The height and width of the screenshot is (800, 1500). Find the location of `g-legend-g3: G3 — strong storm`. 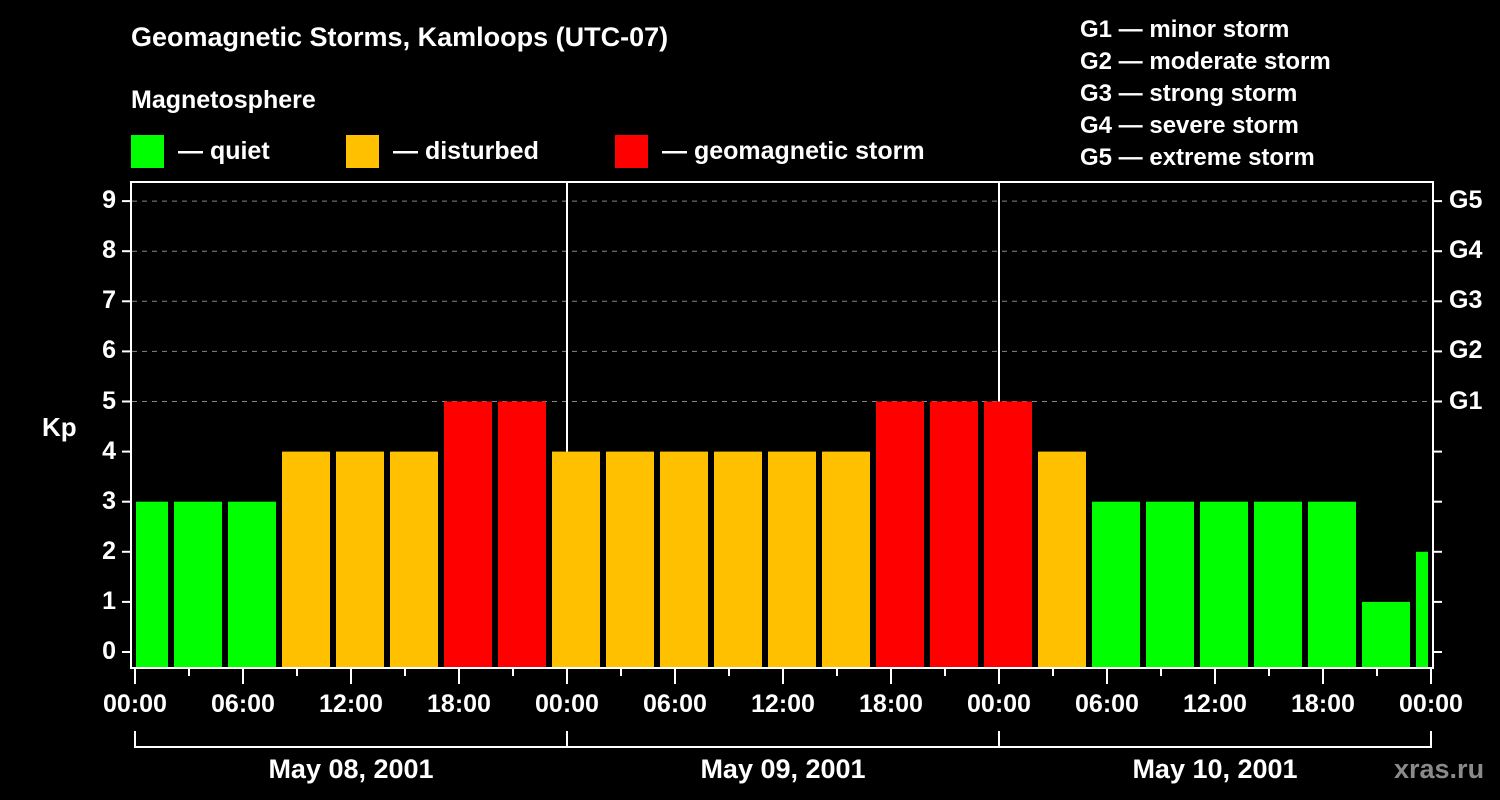

g-legend-g3: G3 — strong storm is located at coordinates (1189, 93).